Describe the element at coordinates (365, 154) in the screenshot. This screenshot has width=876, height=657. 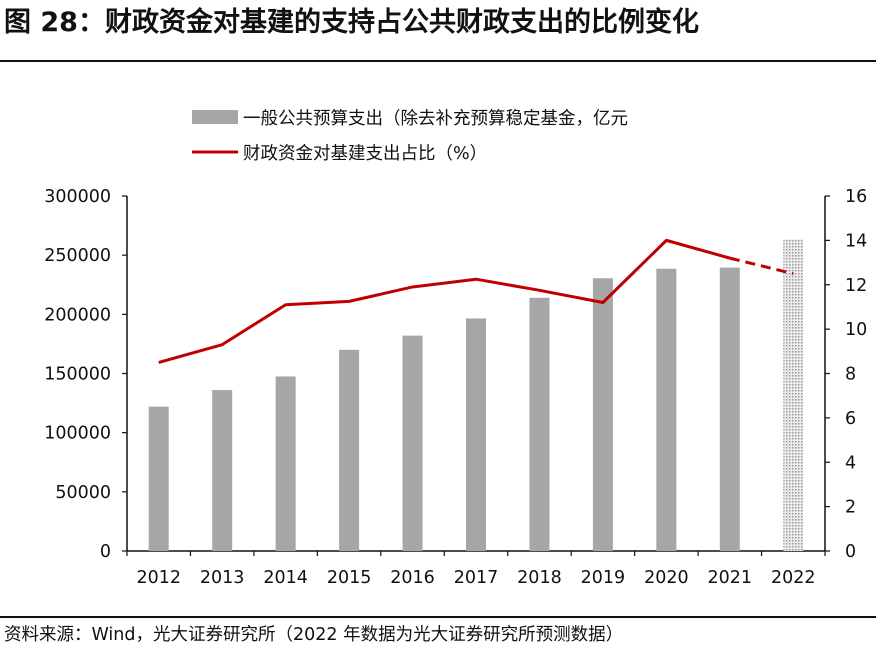
I see `legend-line-label: 财政资金对基建支出占比（%）` at that location.